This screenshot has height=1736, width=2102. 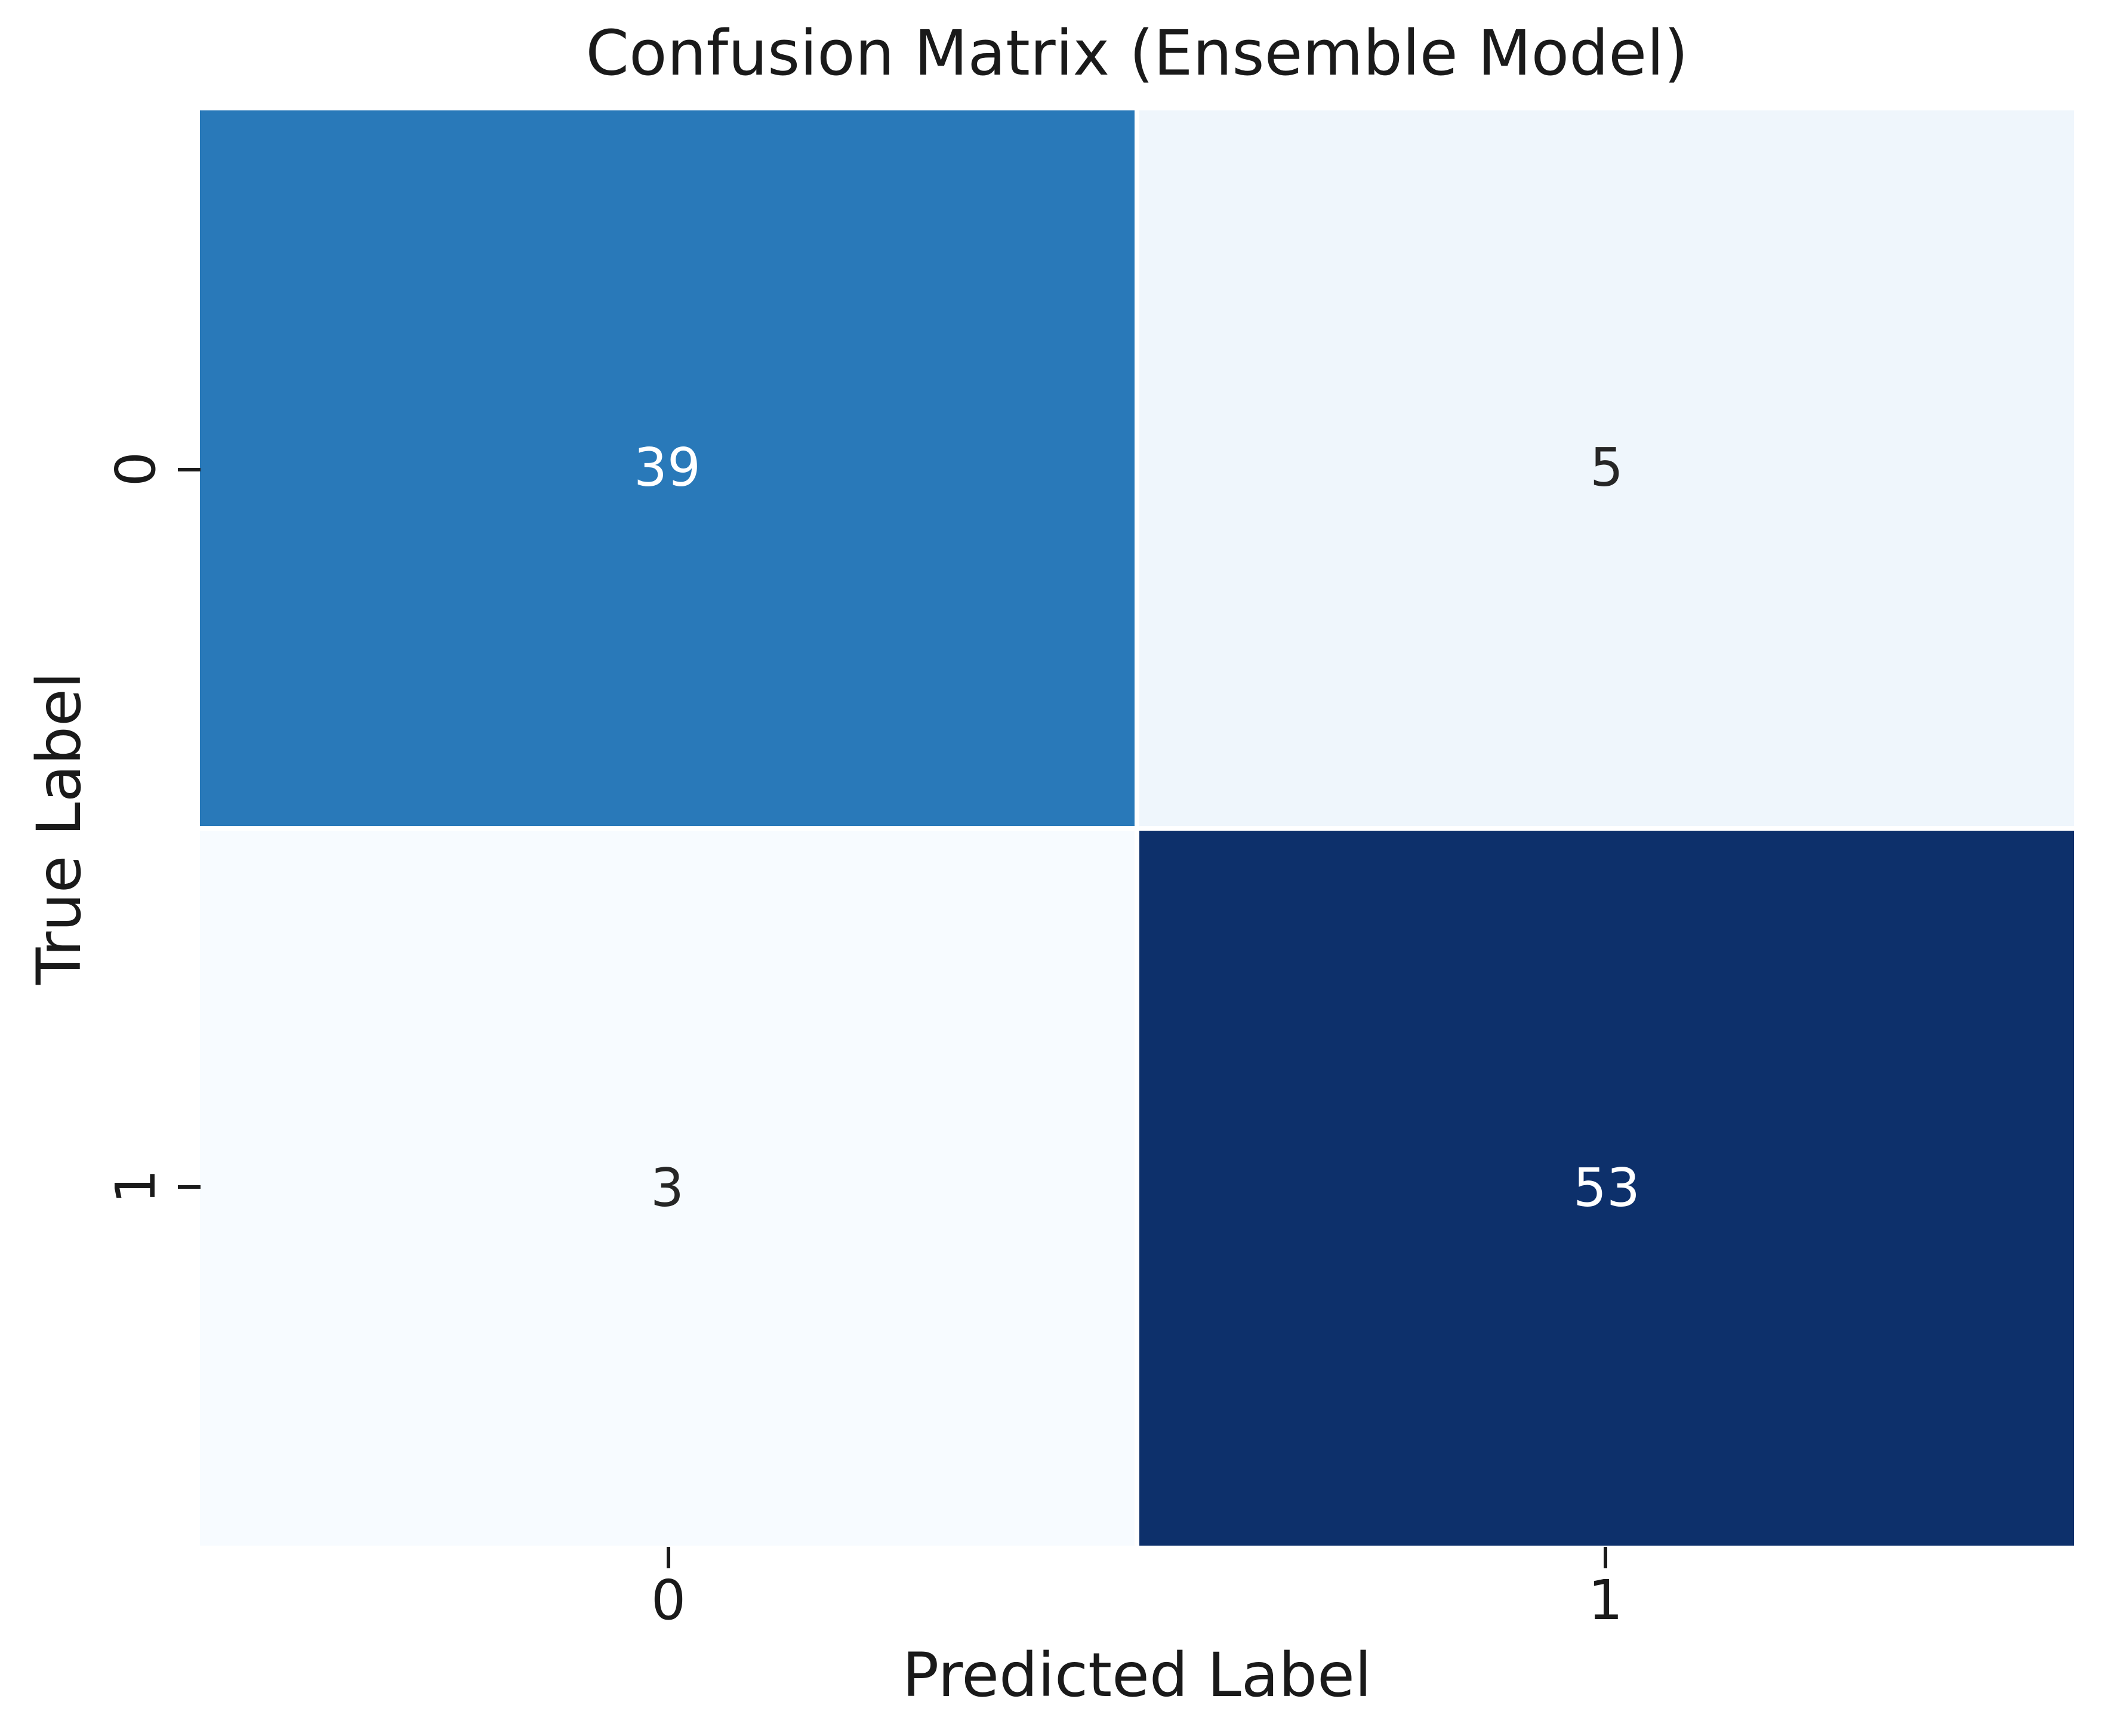 I want to click on y-axis-tick-label-0: 0, so click(x=136, y=469).